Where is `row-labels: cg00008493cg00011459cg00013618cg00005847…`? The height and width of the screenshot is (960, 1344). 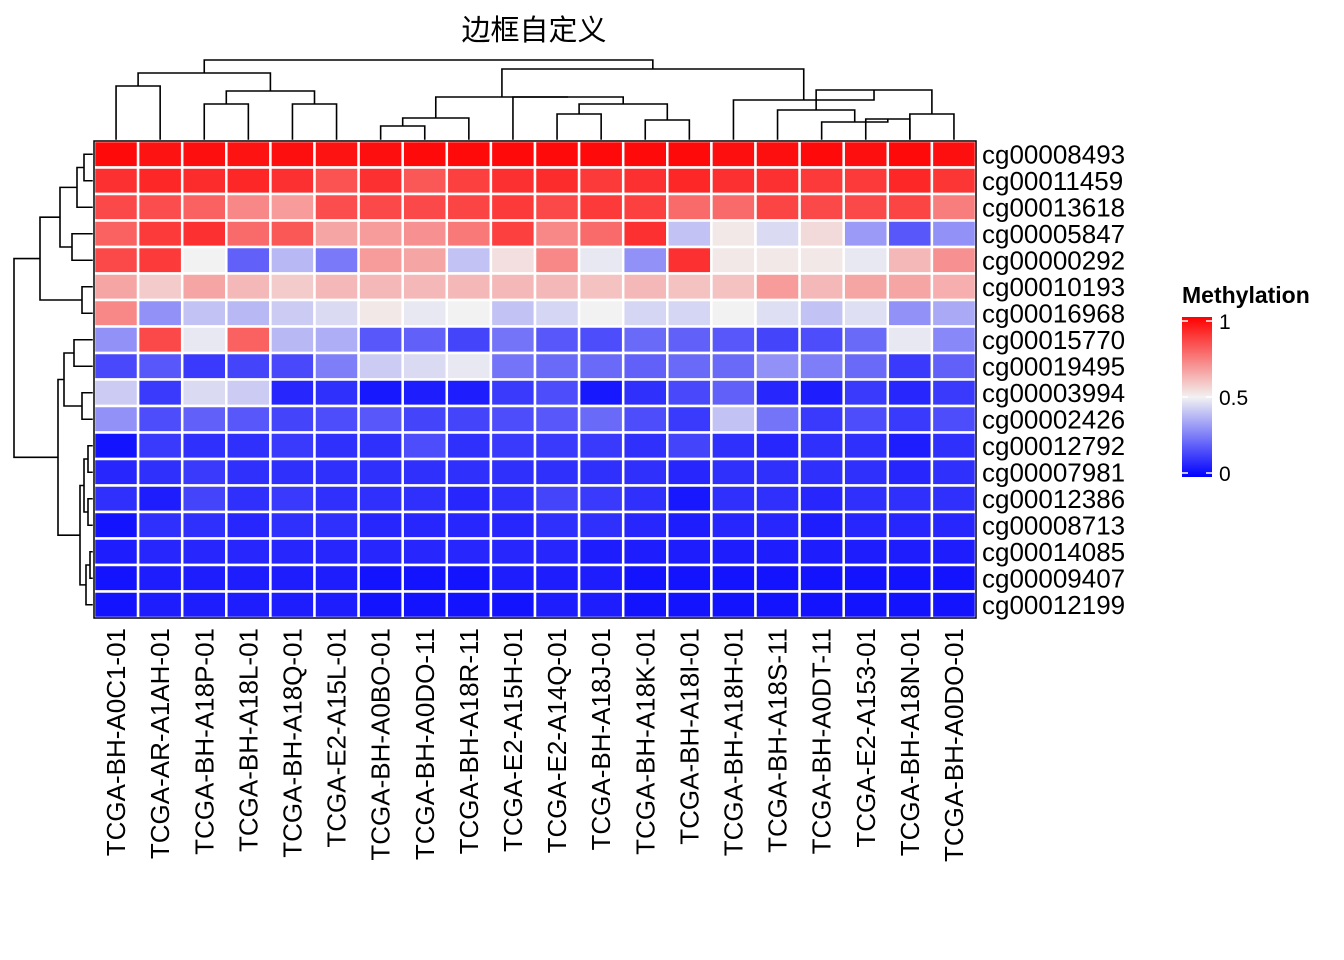
row-labels: cg00008493cg00011459cg00013618cg00005847… is located at coordinates (1053, 379).